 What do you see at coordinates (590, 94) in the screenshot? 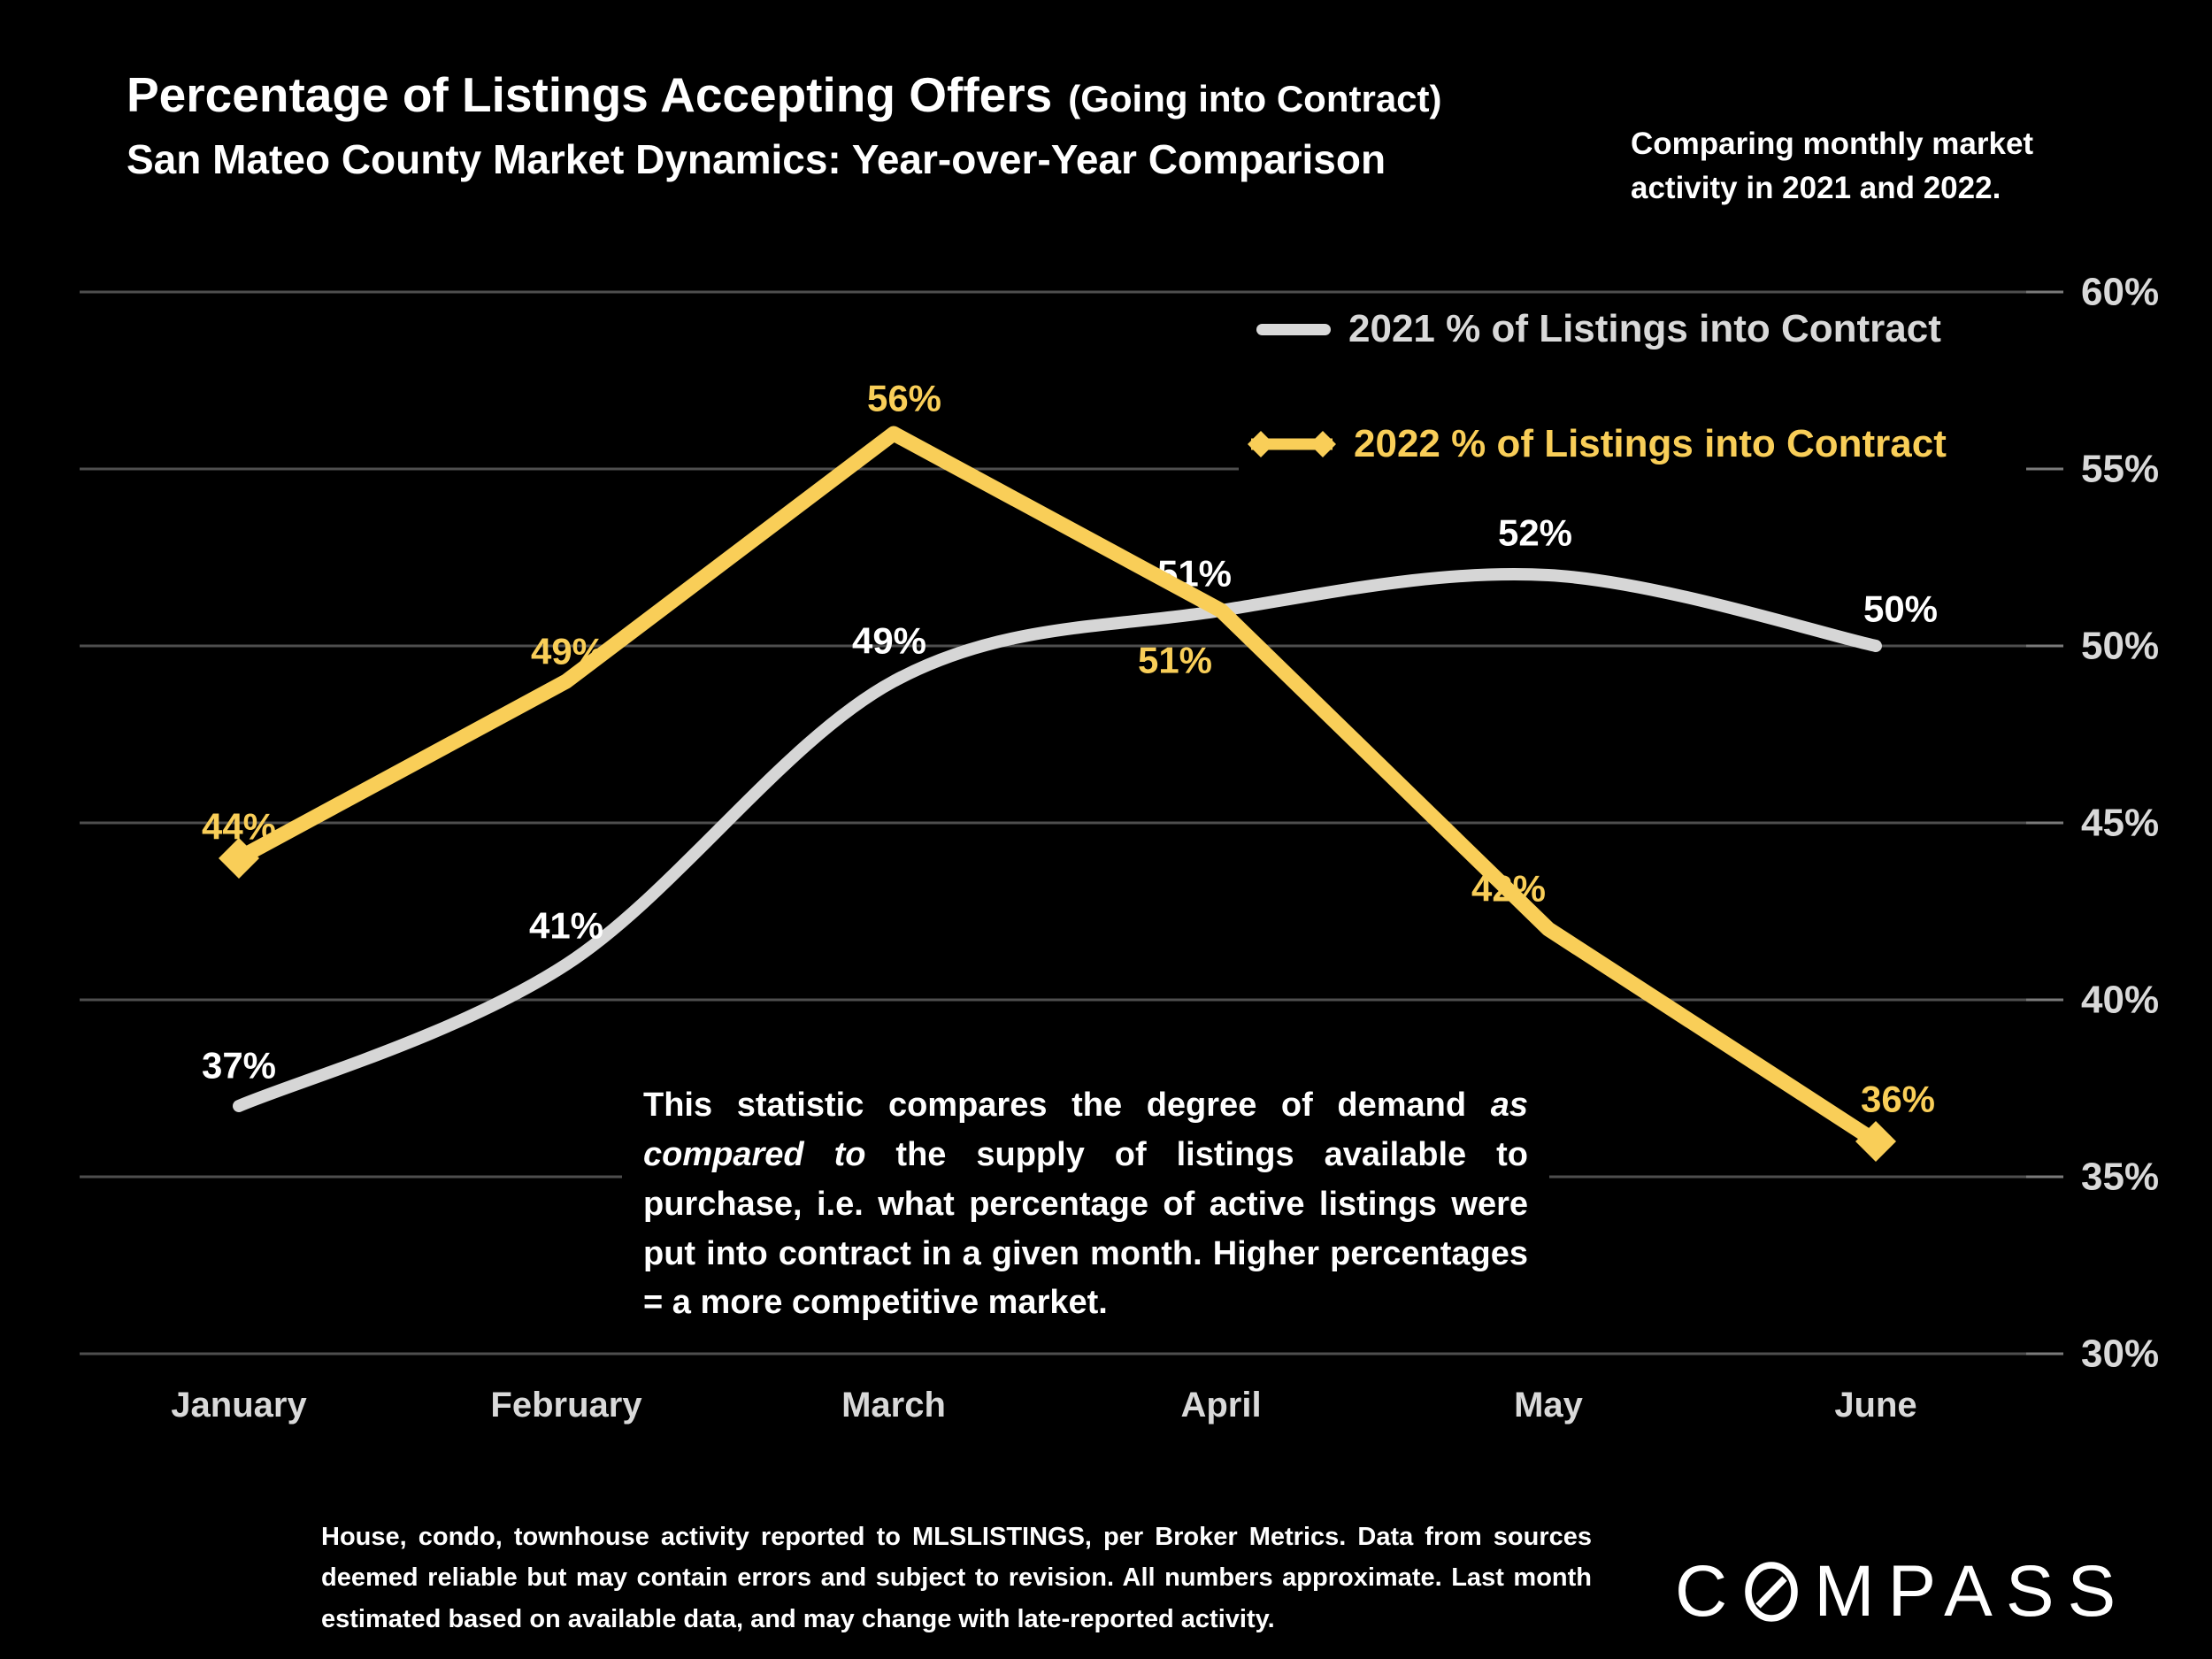
I see `page-title: Percentage of Listings Accepting Offers` at bounding box center [590, 94].